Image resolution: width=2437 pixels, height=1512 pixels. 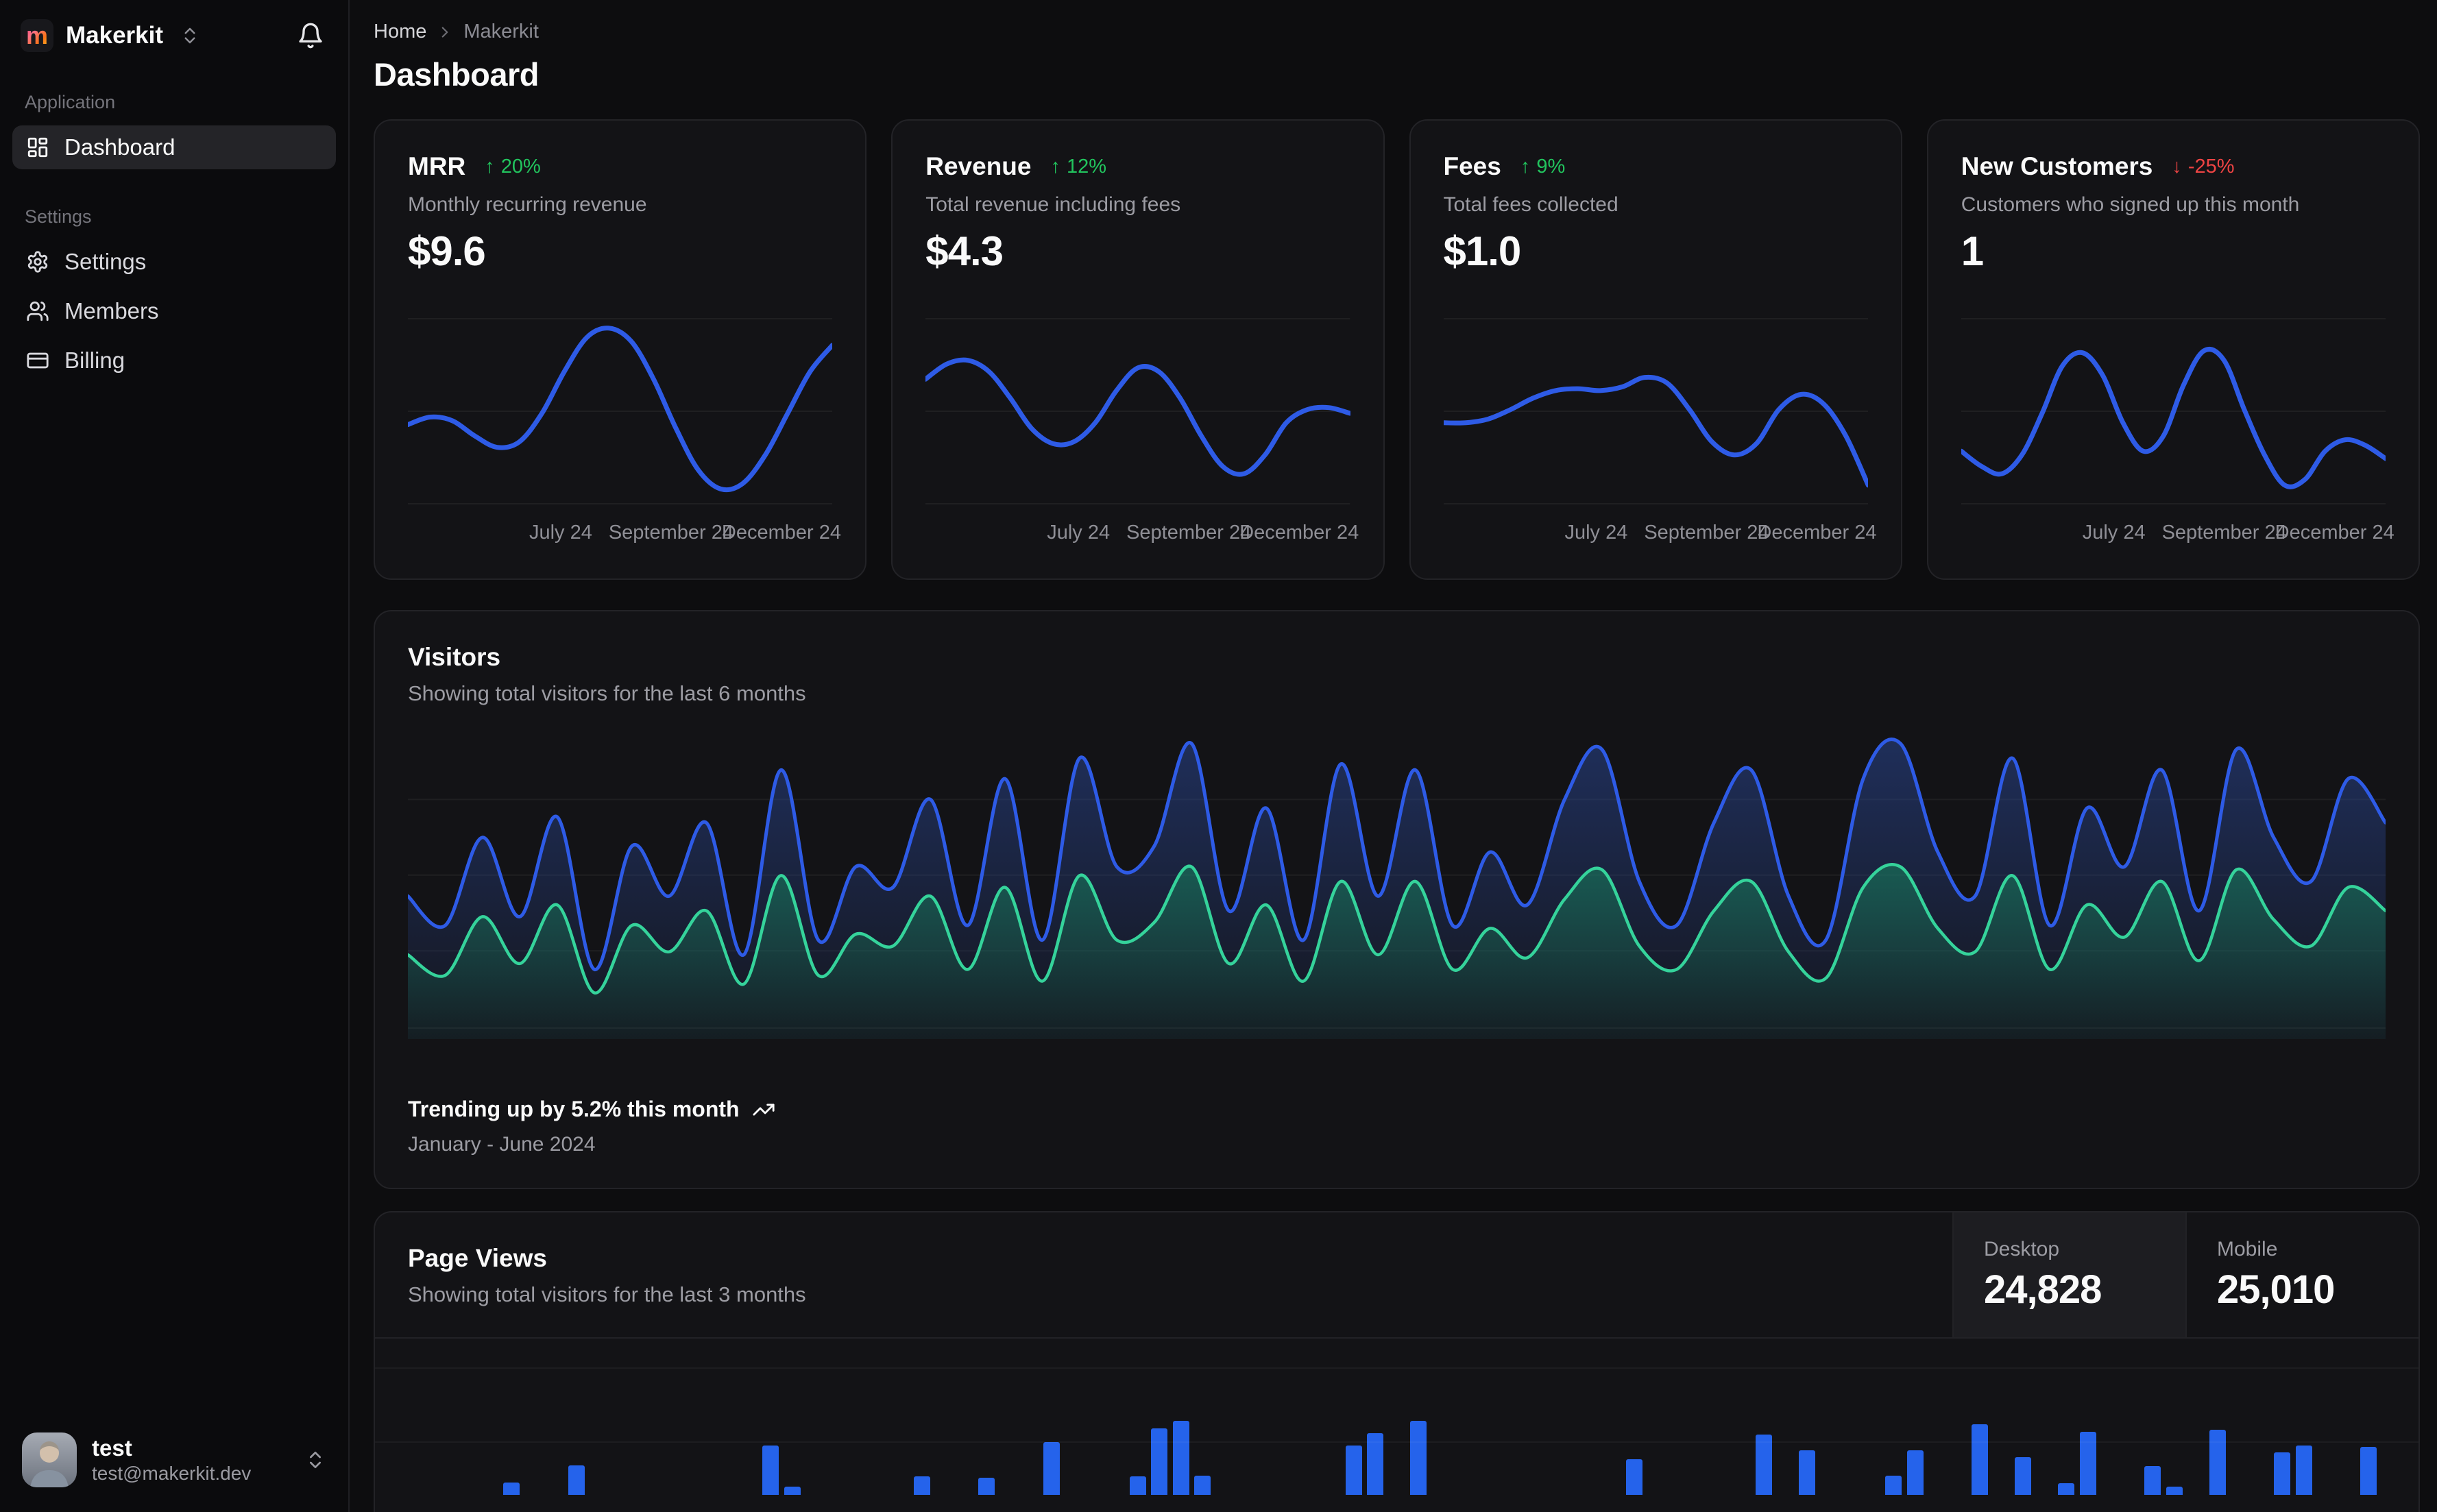 What do you see at coordinates (2301, 1275) in the screenshot?
I see `tab-mobile: Mobile 25,010` at bounding box center [2301, 1275].